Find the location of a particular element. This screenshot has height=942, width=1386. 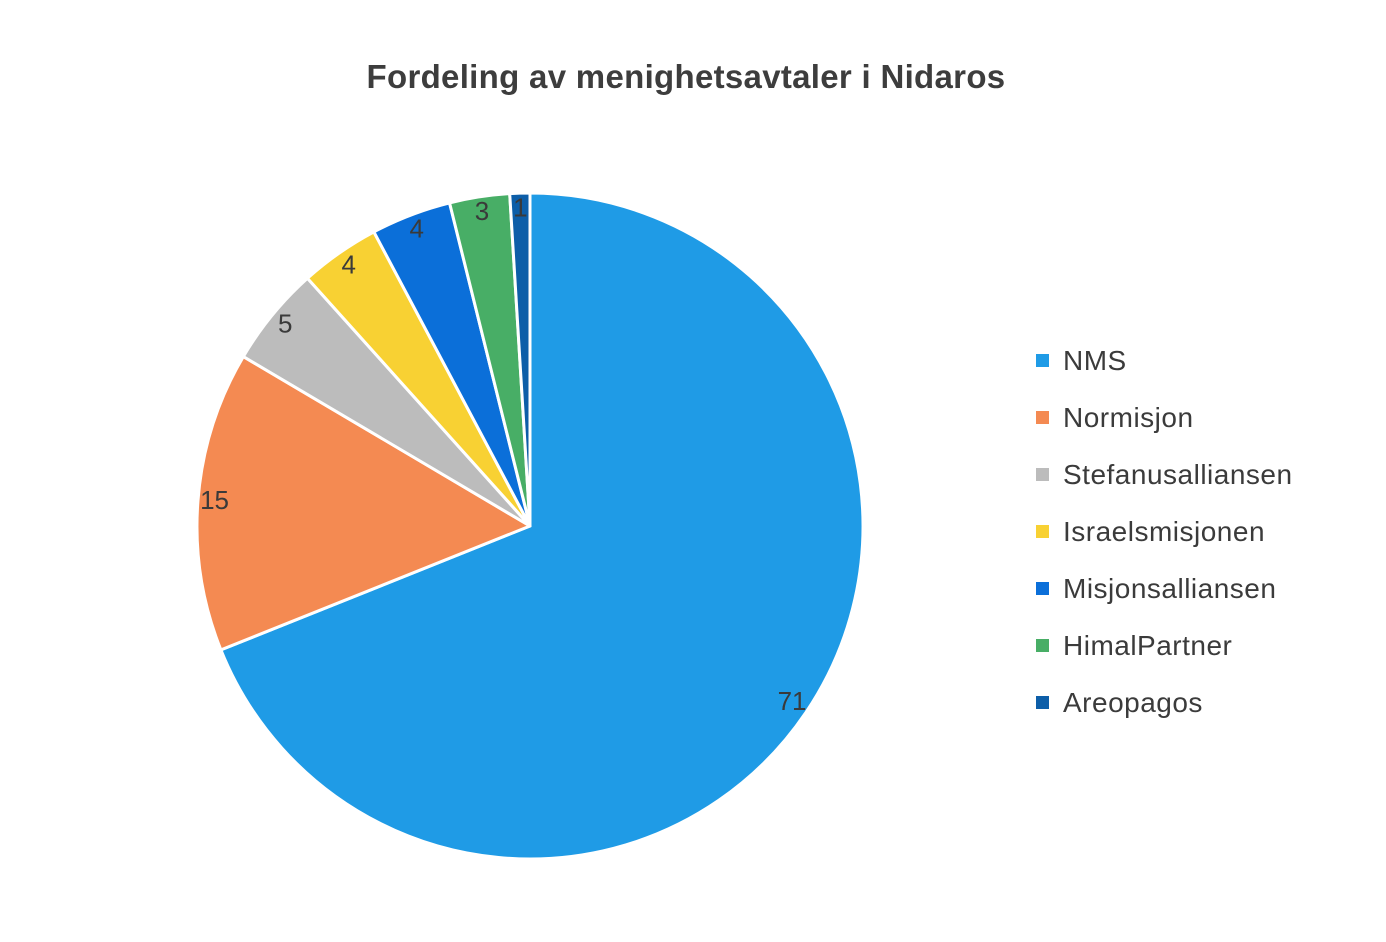

legend-label: NMS is located at coordinates (1095, 360).